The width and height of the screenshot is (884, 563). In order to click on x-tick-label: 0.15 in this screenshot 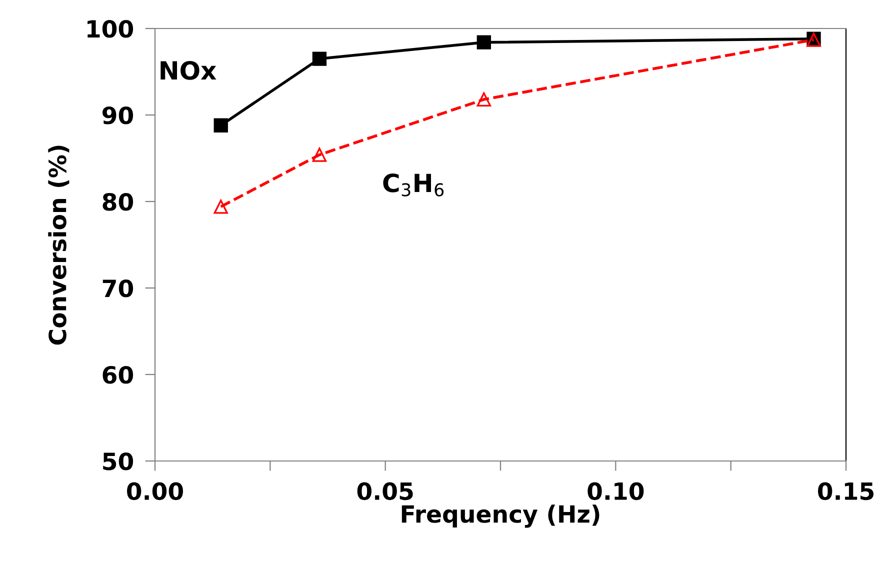, I will do `click(846, 491)`.